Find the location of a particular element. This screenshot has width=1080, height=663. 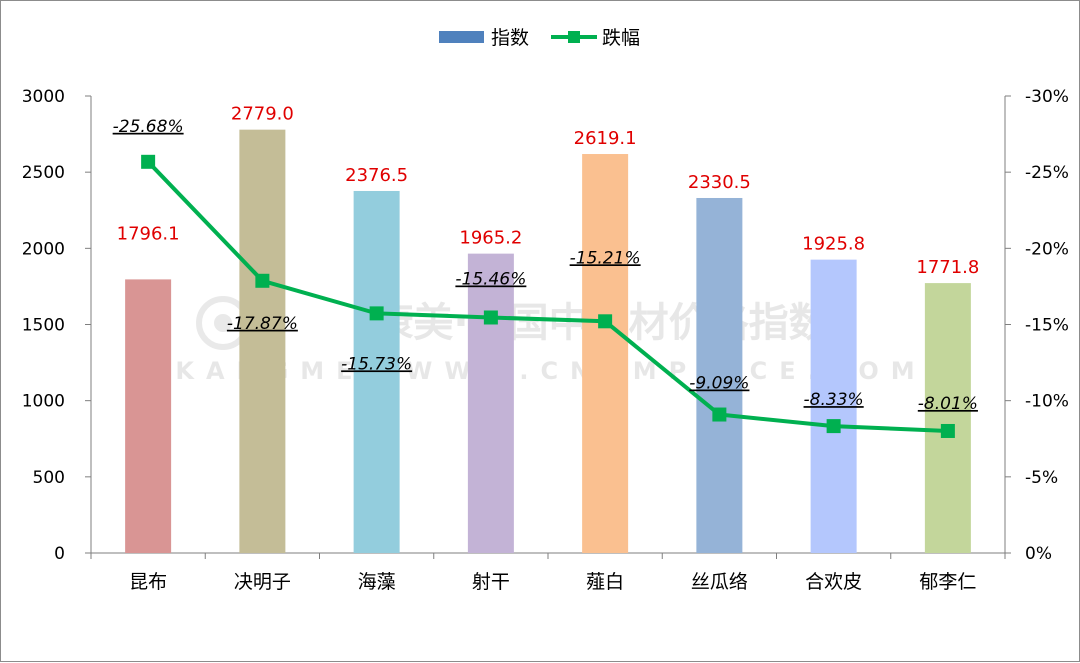

decline-value-label: -15.46% is located at coordinates (490, 279).